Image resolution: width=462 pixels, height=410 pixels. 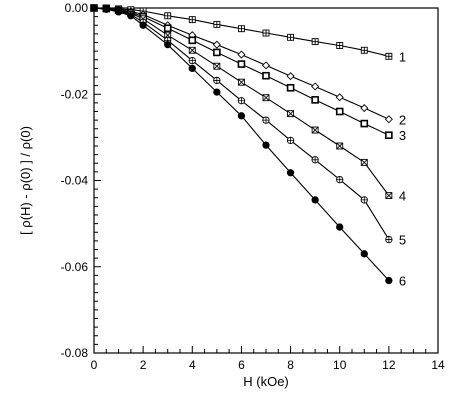 What do you see at coordinates (402, 56) in the screenshot?
I see `series-label: 1` at bounding box center [402, 56].